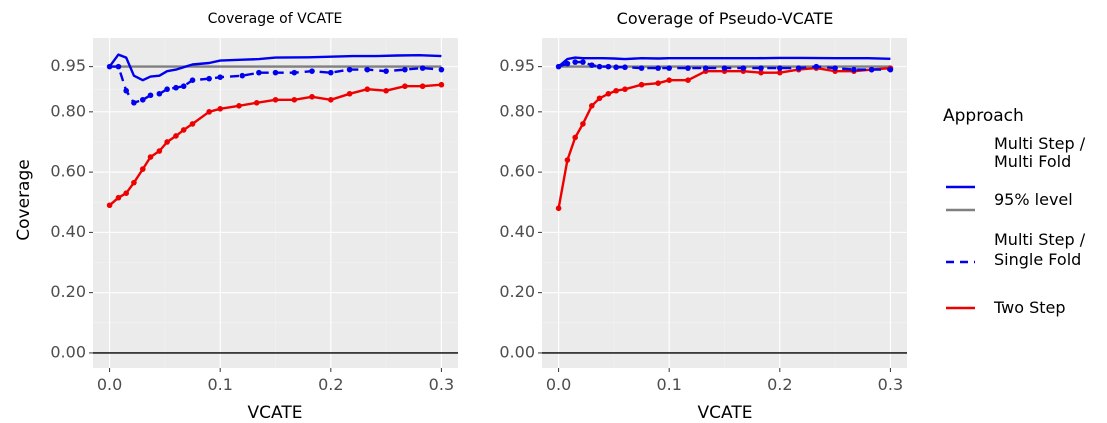 The image size is (1107, 423). I want to click on y-tick-label: 0.40, so click(517, 231).